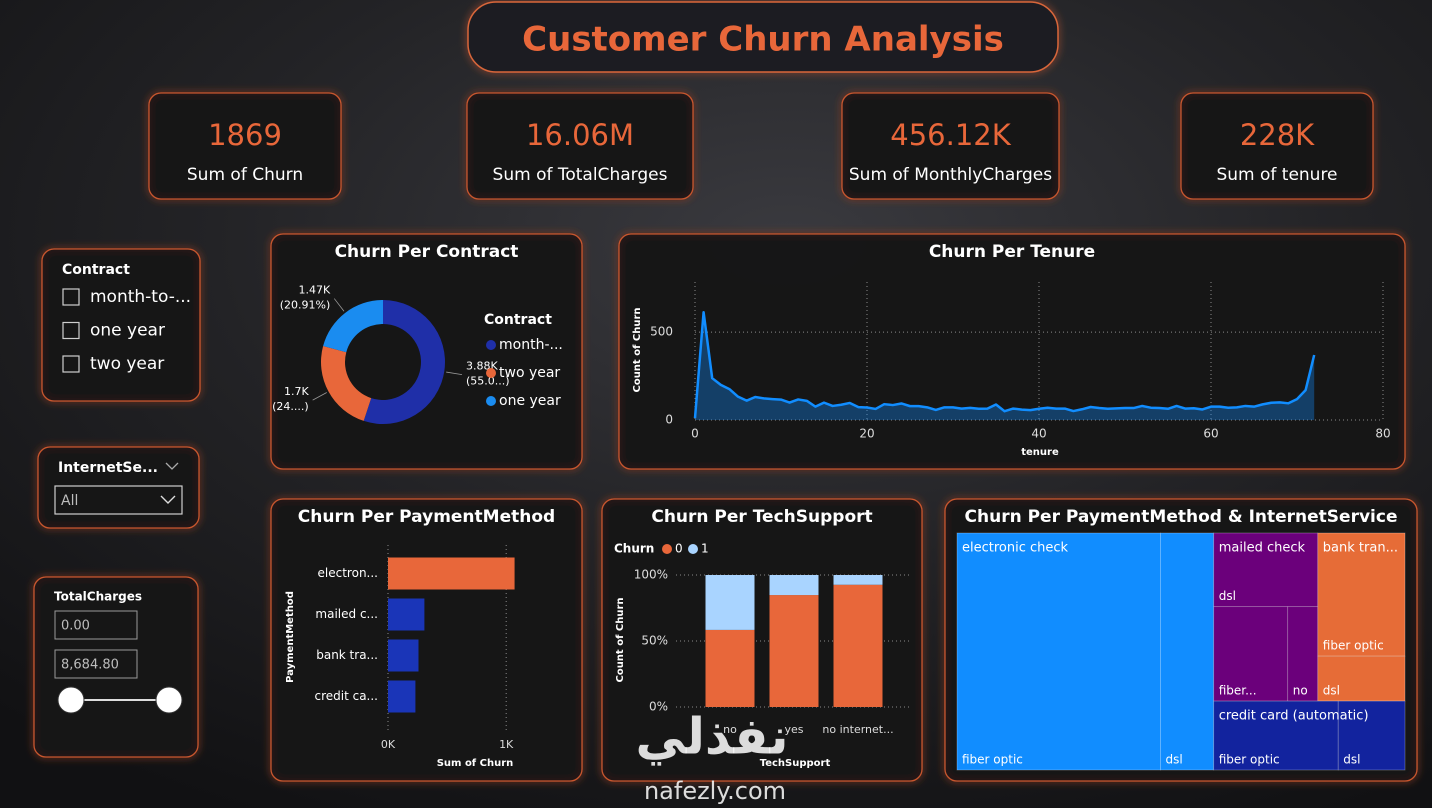  Describe the element at coordinates (518, 320) in the screenshot. I see `legend-title: Contract` at that location.